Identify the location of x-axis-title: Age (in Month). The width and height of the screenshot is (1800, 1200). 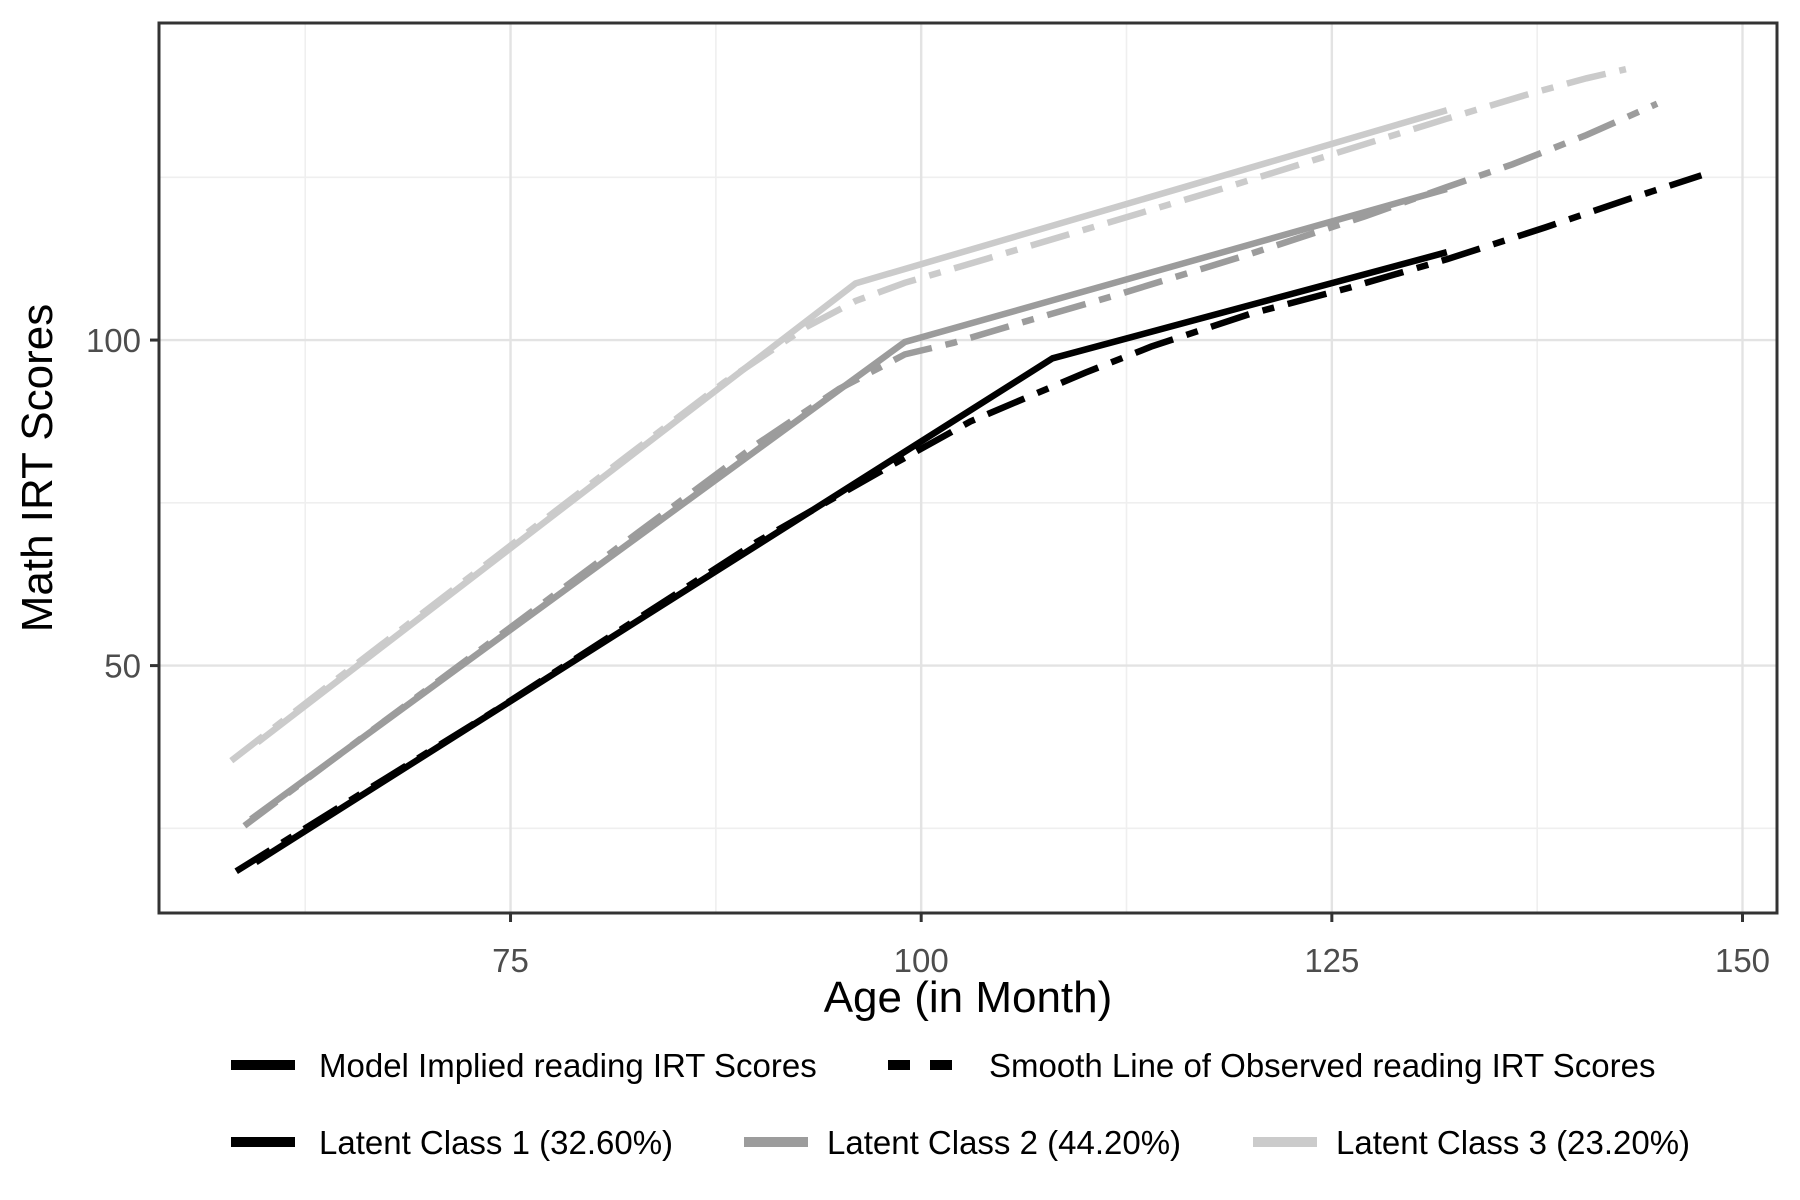
(968, 997).